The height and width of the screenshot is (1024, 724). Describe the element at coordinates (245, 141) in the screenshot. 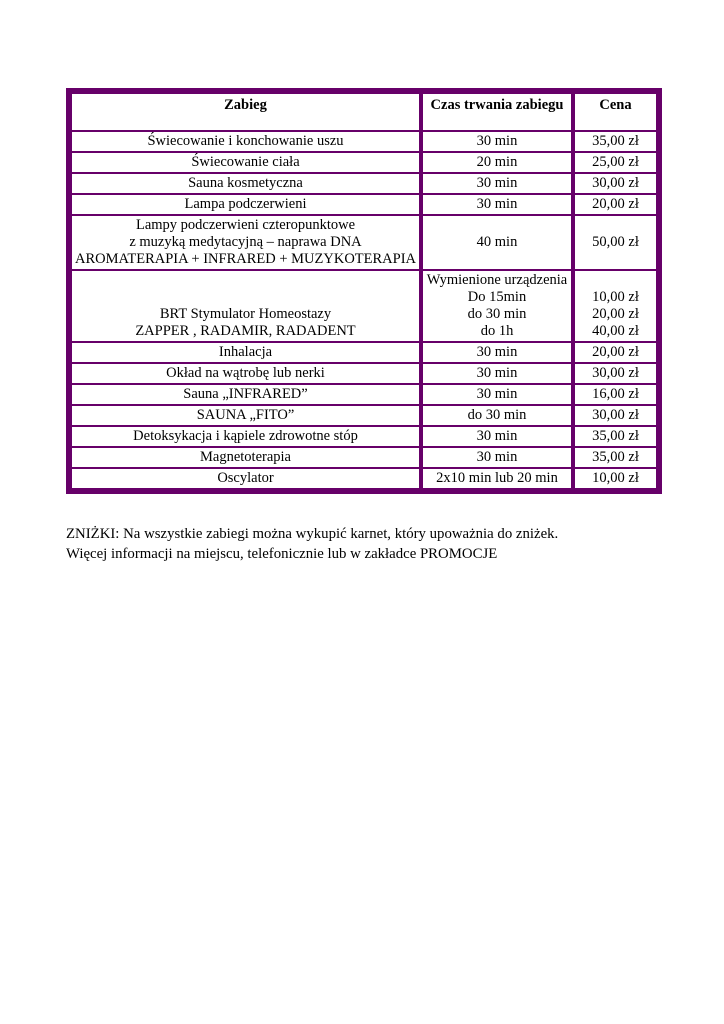

I see `cell-zabieg: Świecowanie i konchowanie uszu` at that location.